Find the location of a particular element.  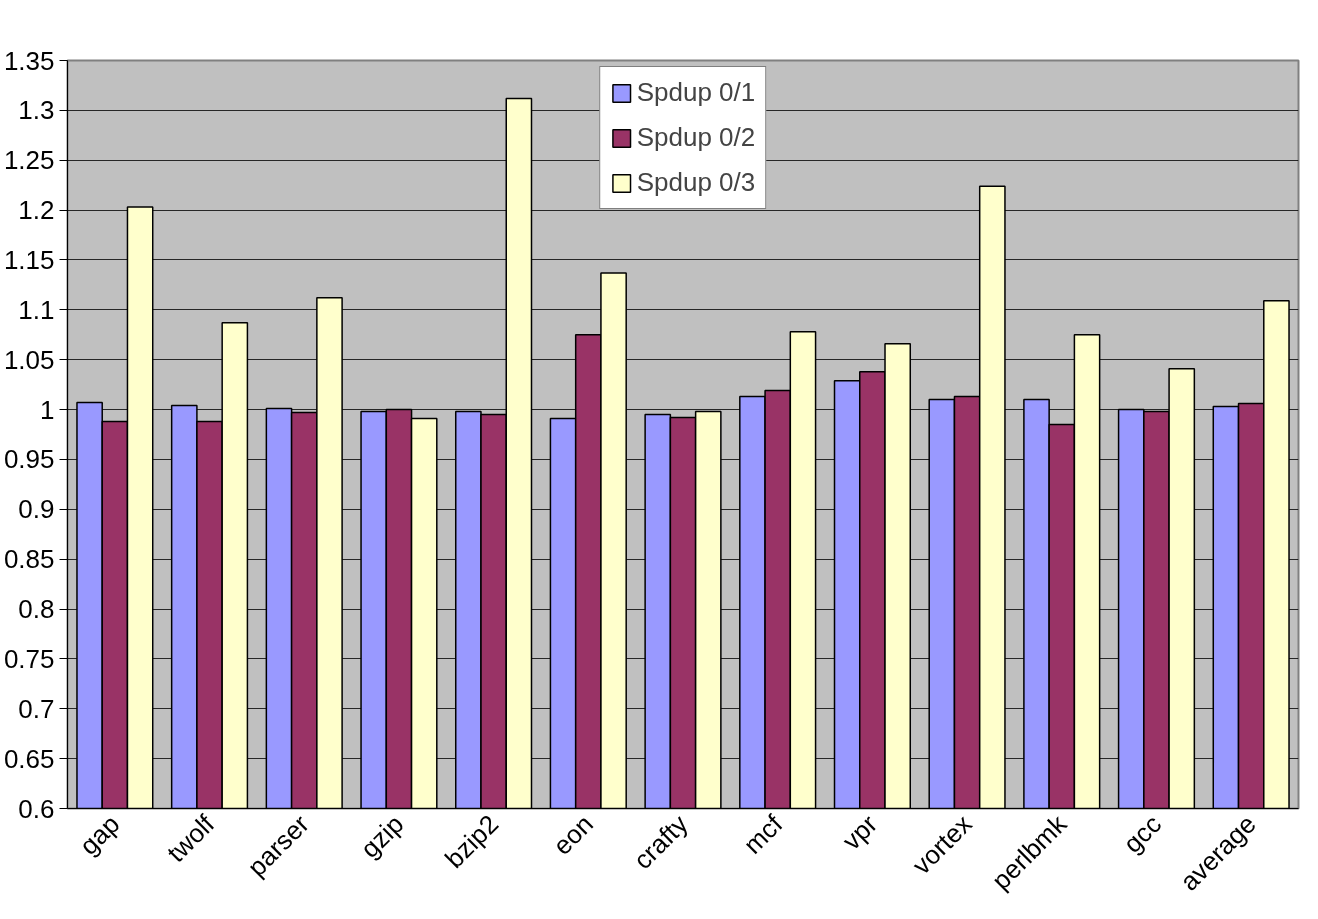

legend-label: Spdup 0/1 is located at coordinates (696, 92).